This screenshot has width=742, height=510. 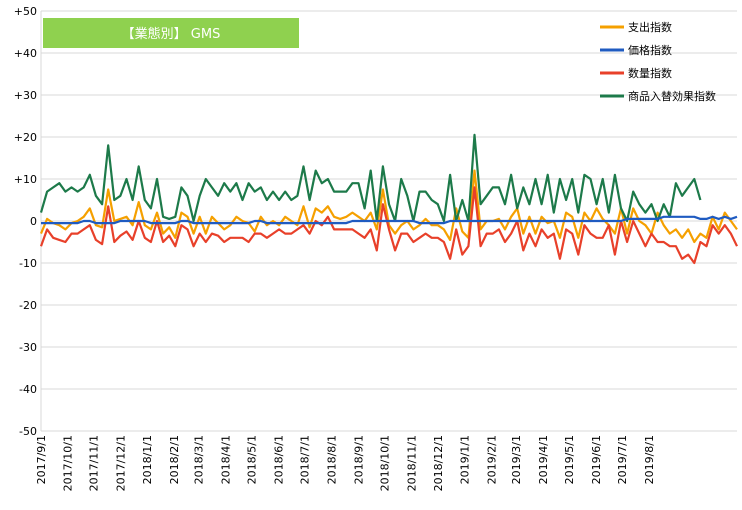 I want to click on y-axis-ticks: +50 +40 +30 +20 +10 0 -10 -20 -30 -40 -50, so click(x=25, y=221).